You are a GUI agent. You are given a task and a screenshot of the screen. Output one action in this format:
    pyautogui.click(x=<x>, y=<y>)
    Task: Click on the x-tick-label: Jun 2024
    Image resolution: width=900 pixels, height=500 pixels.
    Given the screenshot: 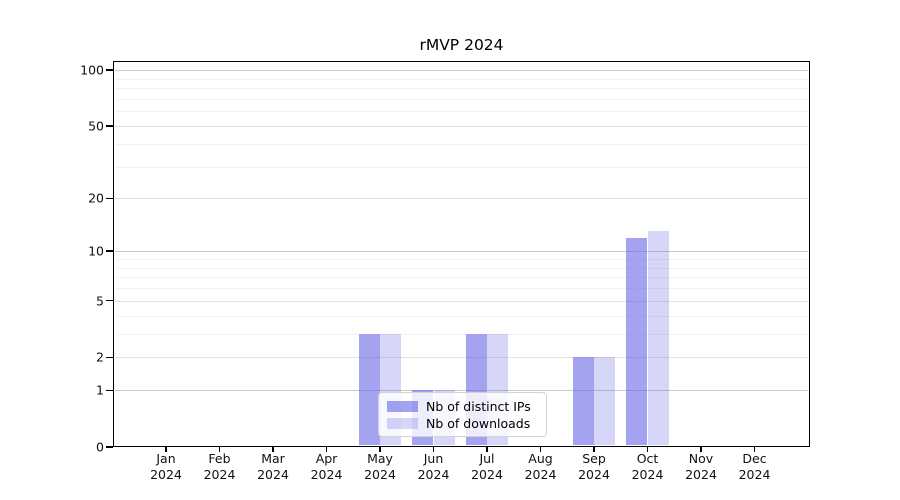 What is the action you would take?
    pyautogui.click(x=433, y=466)
    